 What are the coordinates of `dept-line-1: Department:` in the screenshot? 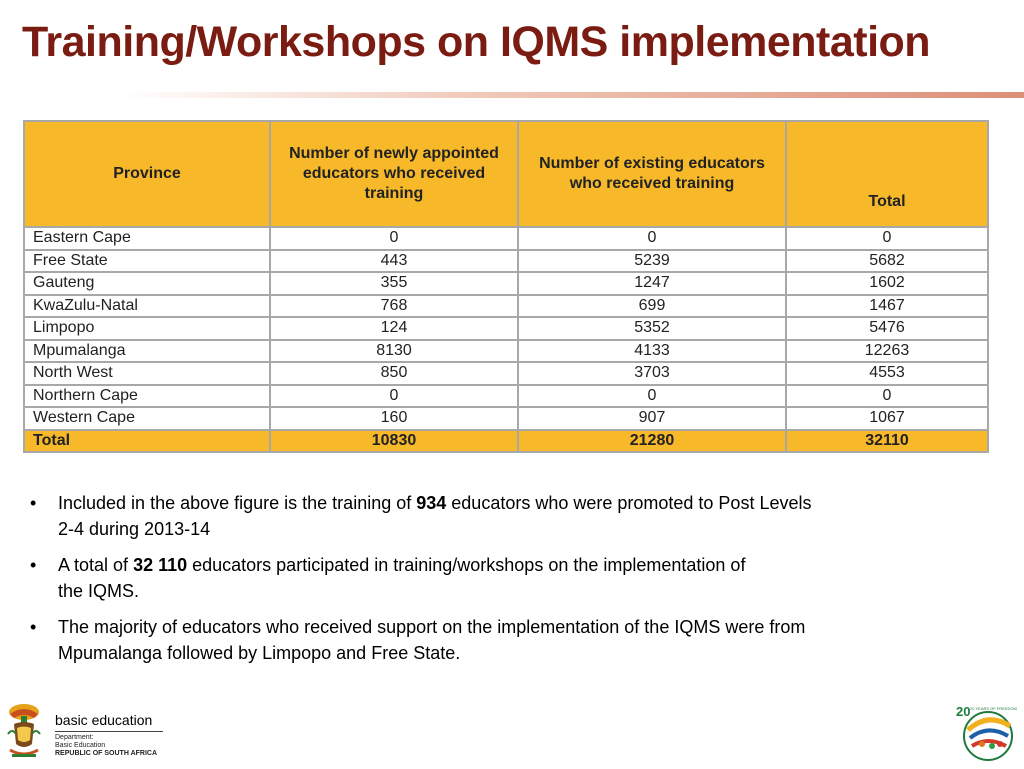 It's located at (74, 737).